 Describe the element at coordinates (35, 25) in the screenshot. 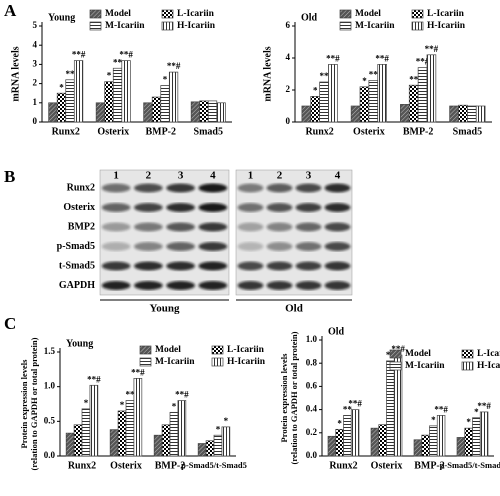

I see `y-tick-label: 5` at that location.